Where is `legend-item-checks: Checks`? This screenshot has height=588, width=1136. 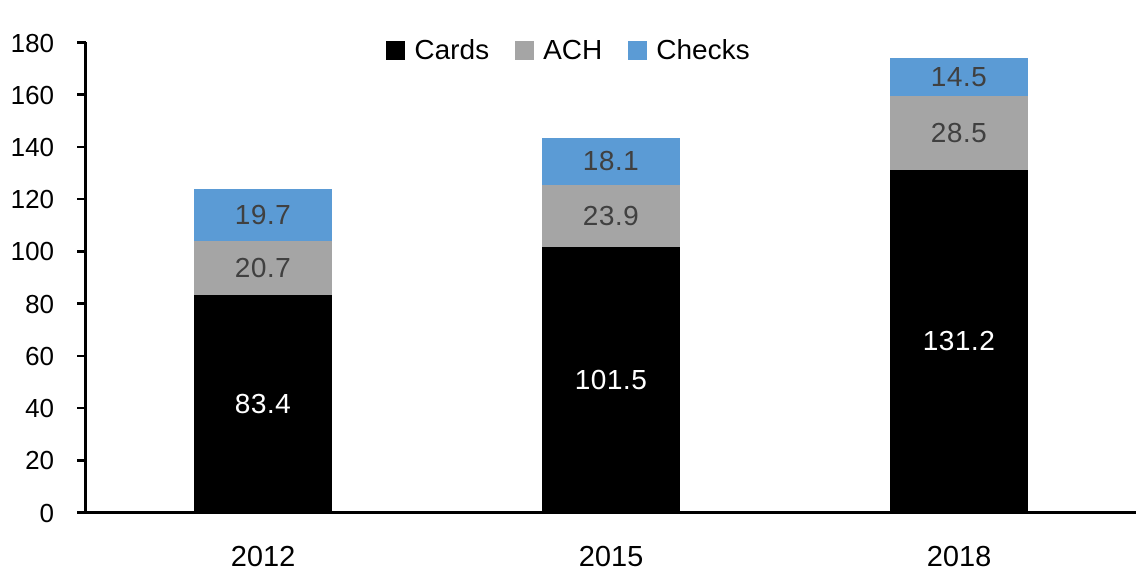
legend-item-checks: Checks is located at coordinates (689, 49).